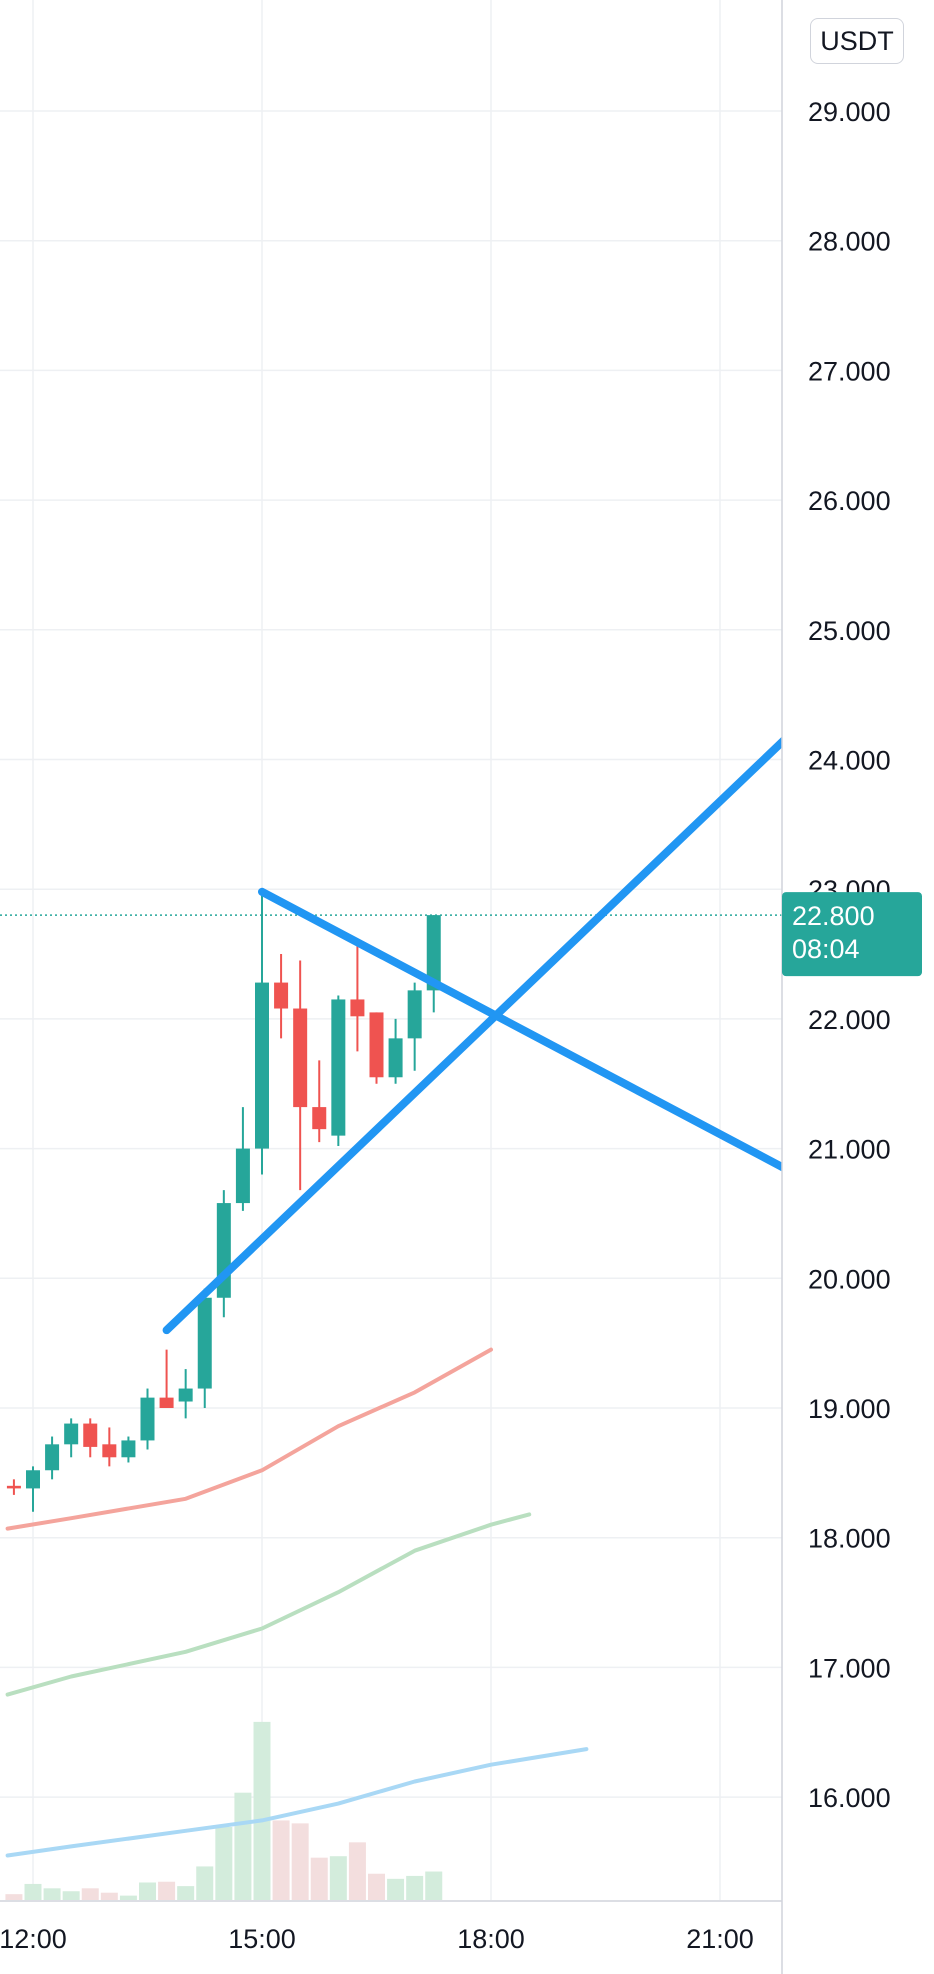 This screenshot has height=1974, width=934. What do you see at coordinates (849, 1798) in the screenshot?
I see `price-tick-label: 16.000` at bounding box center [849, 1798].